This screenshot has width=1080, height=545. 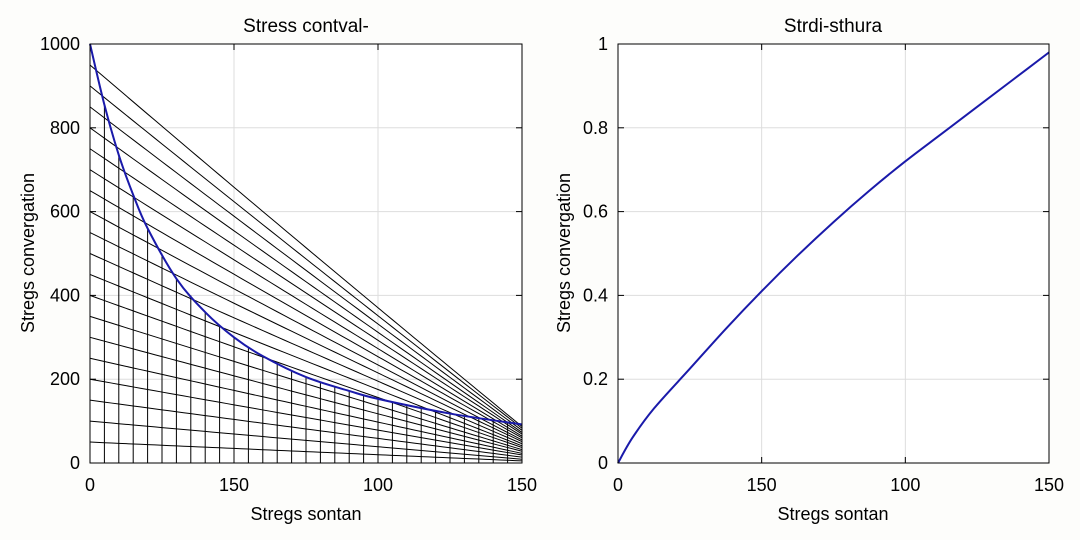 I want to click on y-tick-label: 0.4, so click(x=595, y=295).